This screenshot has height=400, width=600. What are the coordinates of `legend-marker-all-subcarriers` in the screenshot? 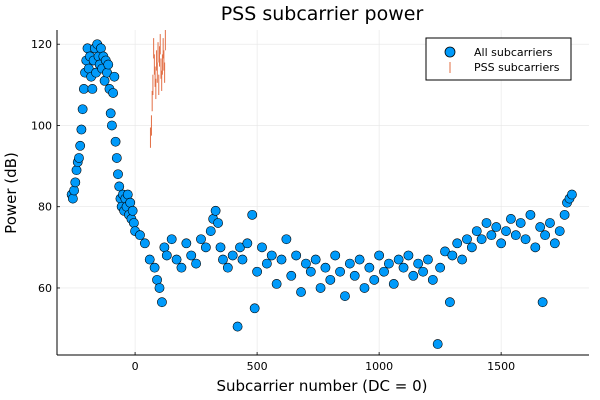 It's located at (450, 52).